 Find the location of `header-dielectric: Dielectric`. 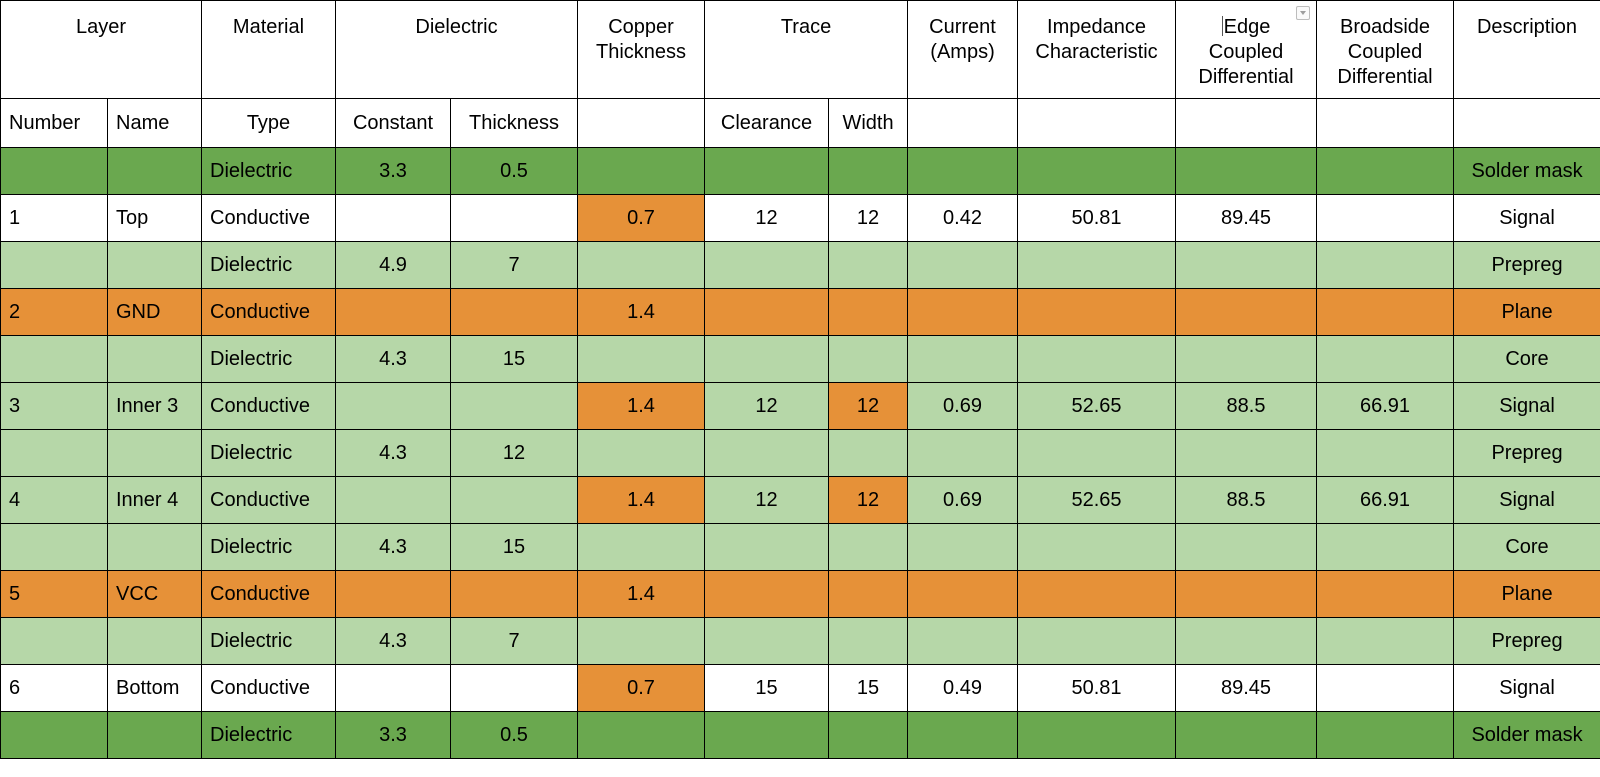

header-dielectric: Dielectric is located at coordinates (456, 49).